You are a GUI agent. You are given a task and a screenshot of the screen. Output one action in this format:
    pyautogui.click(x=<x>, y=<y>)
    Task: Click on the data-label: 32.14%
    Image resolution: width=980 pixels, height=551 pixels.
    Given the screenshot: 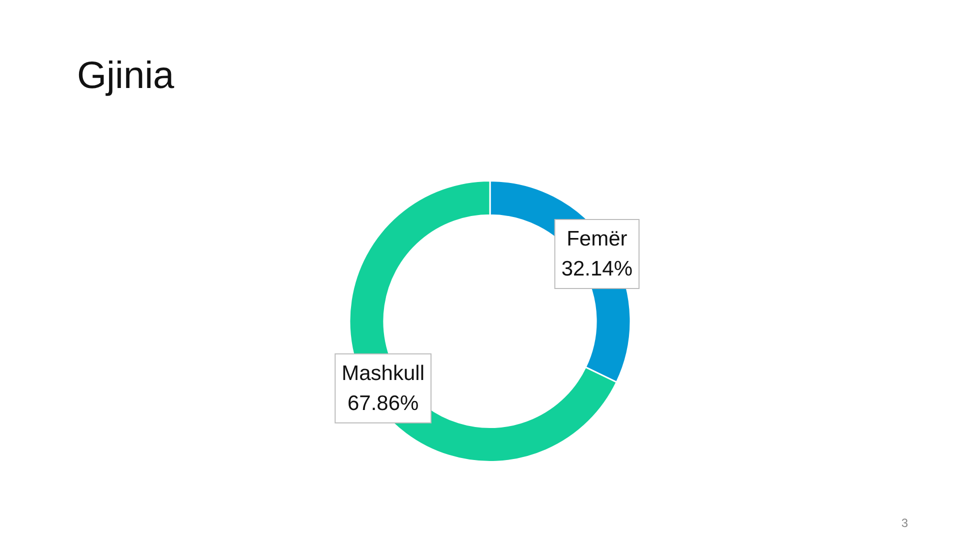 What is the action you would take?
    pyautogui.click(x=597, y=269)
    